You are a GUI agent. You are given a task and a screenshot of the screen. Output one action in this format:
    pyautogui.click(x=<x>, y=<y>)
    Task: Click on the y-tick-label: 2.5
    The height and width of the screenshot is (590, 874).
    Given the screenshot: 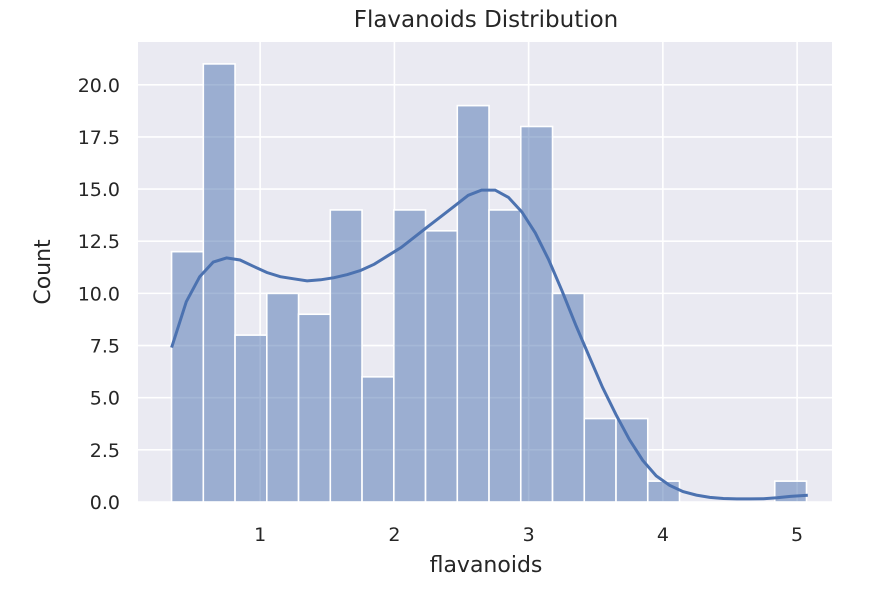 What is the action you would take?
    pyautogui.click(x=105, y=451)
    